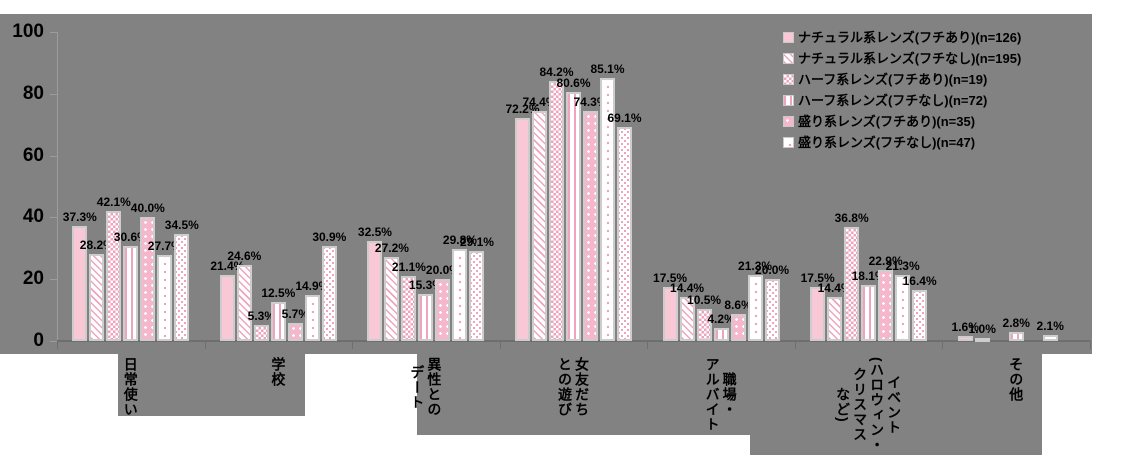 The height and width of the screenshot is (475, 1126). I want to click on y-axis-tick-label: 80, so click(33, 93).